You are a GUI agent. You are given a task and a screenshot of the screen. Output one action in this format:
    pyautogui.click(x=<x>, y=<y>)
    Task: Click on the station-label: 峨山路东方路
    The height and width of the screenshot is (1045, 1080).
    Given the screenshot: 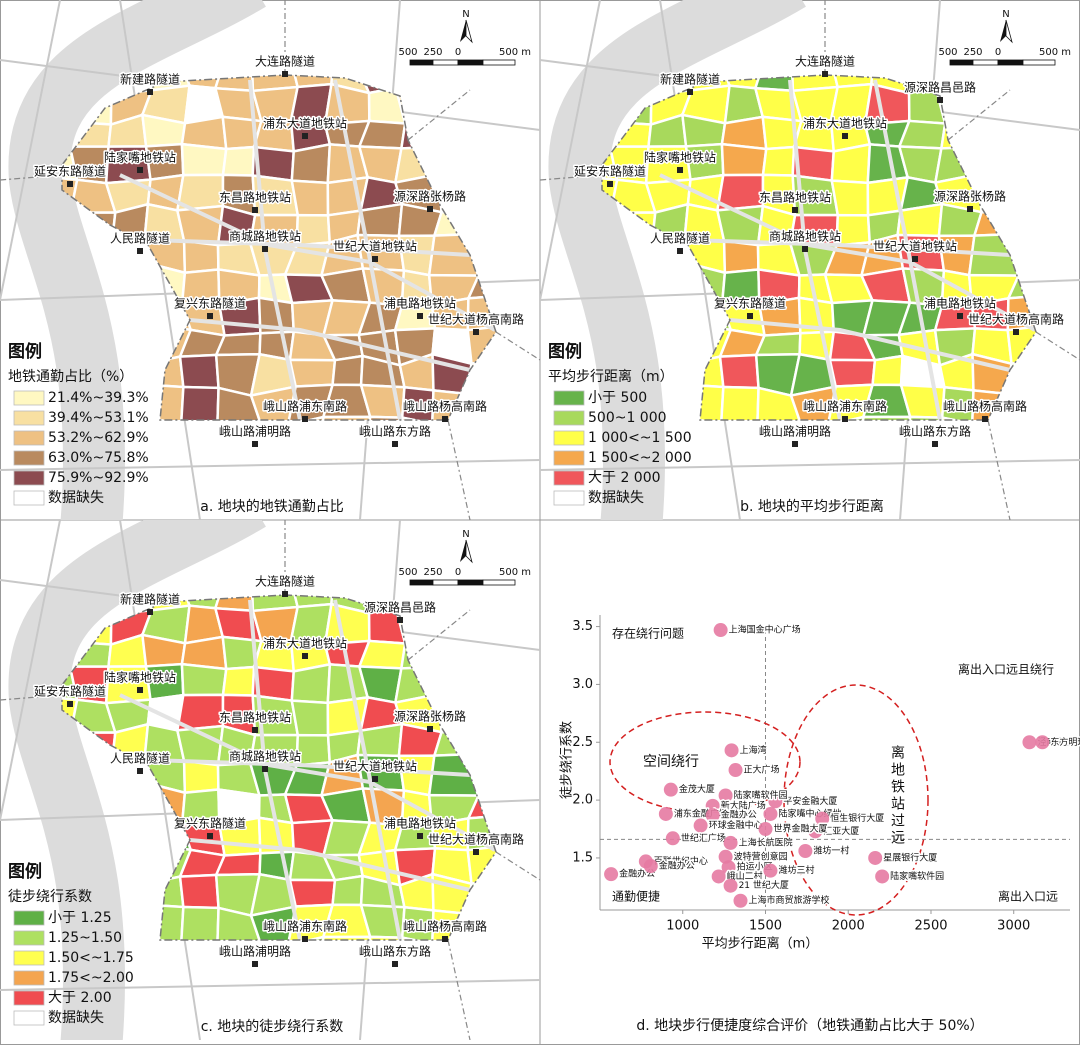 What is the action you would take?
    pyautogui.click(x=395, y=951)
    